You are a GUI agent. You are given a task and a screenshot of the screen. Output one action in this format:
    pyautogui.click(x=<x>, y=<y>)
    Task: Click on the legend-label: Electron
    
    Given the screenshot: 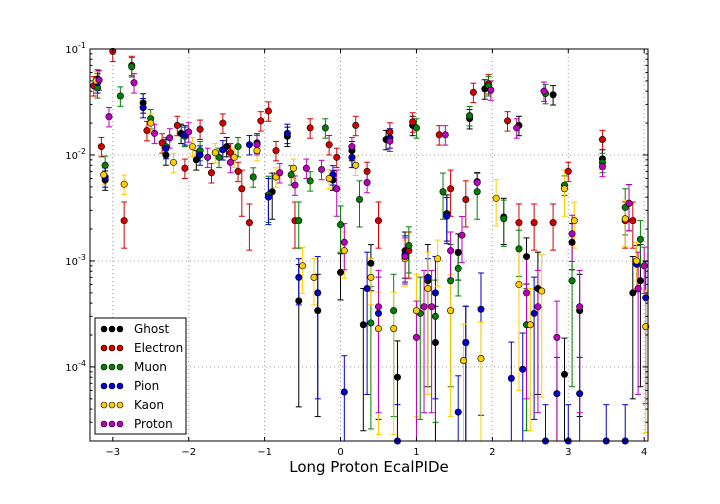 What is the action you would take?
    pyautogui.click(x=158, y=348)
    